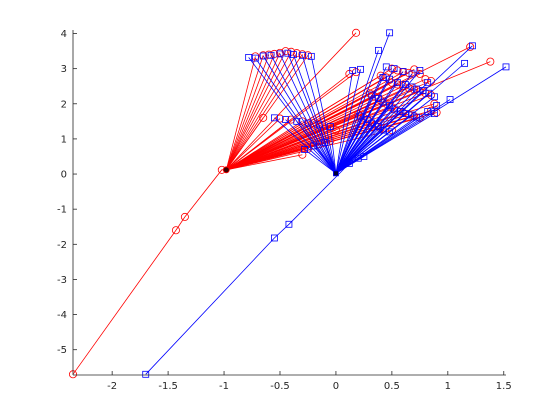 The width and height of the screenshot is (560, 420). Describe the element at coordinates (64, 34) in the screenshot. I see `y-tick-label: 4` at that location.